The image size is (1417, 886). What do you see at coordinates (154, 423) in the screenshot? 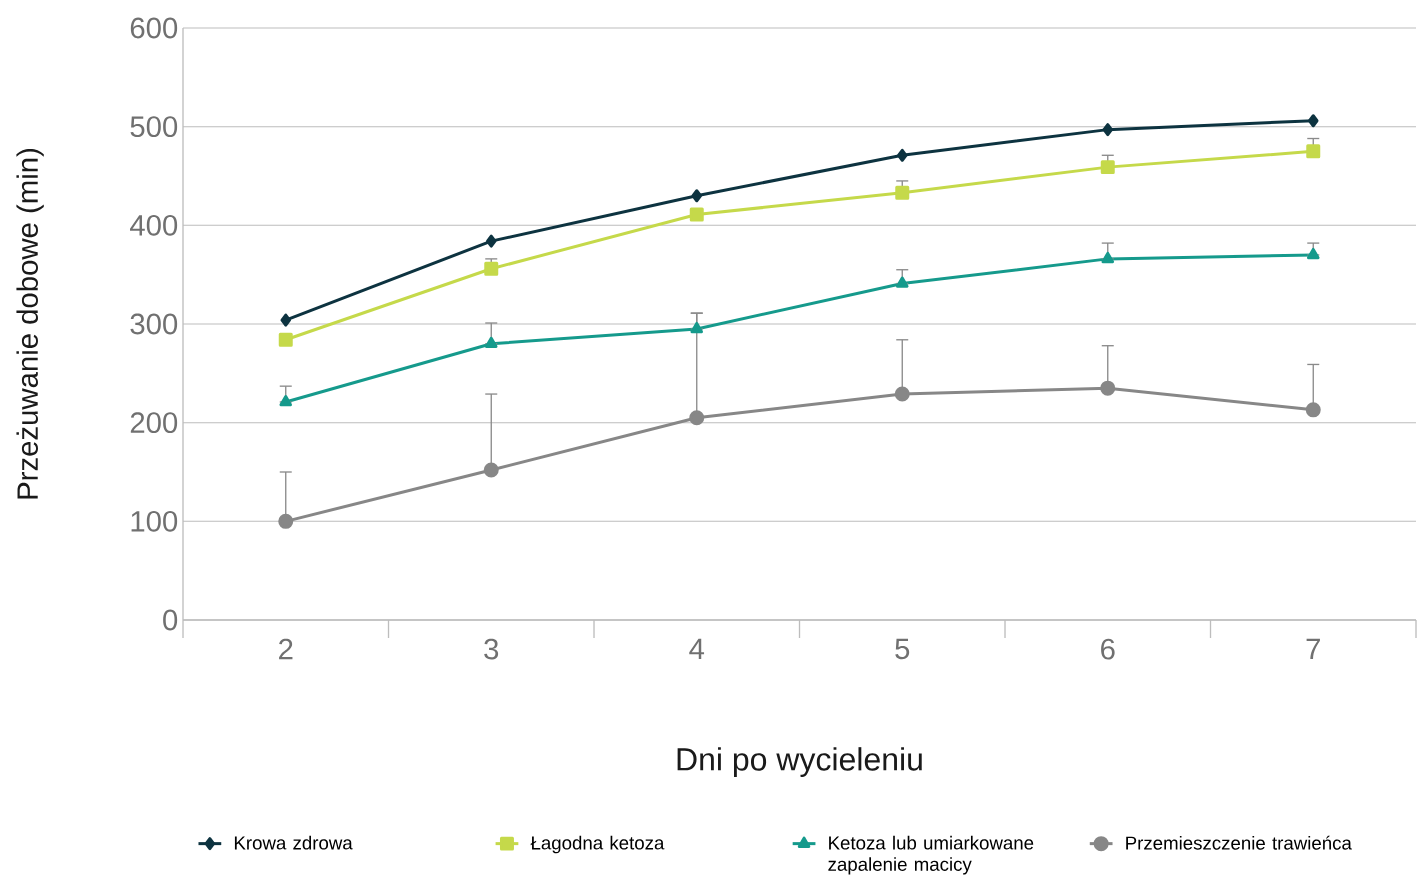
I see `y-tick-label: 200` at bounding box center [154, 423].